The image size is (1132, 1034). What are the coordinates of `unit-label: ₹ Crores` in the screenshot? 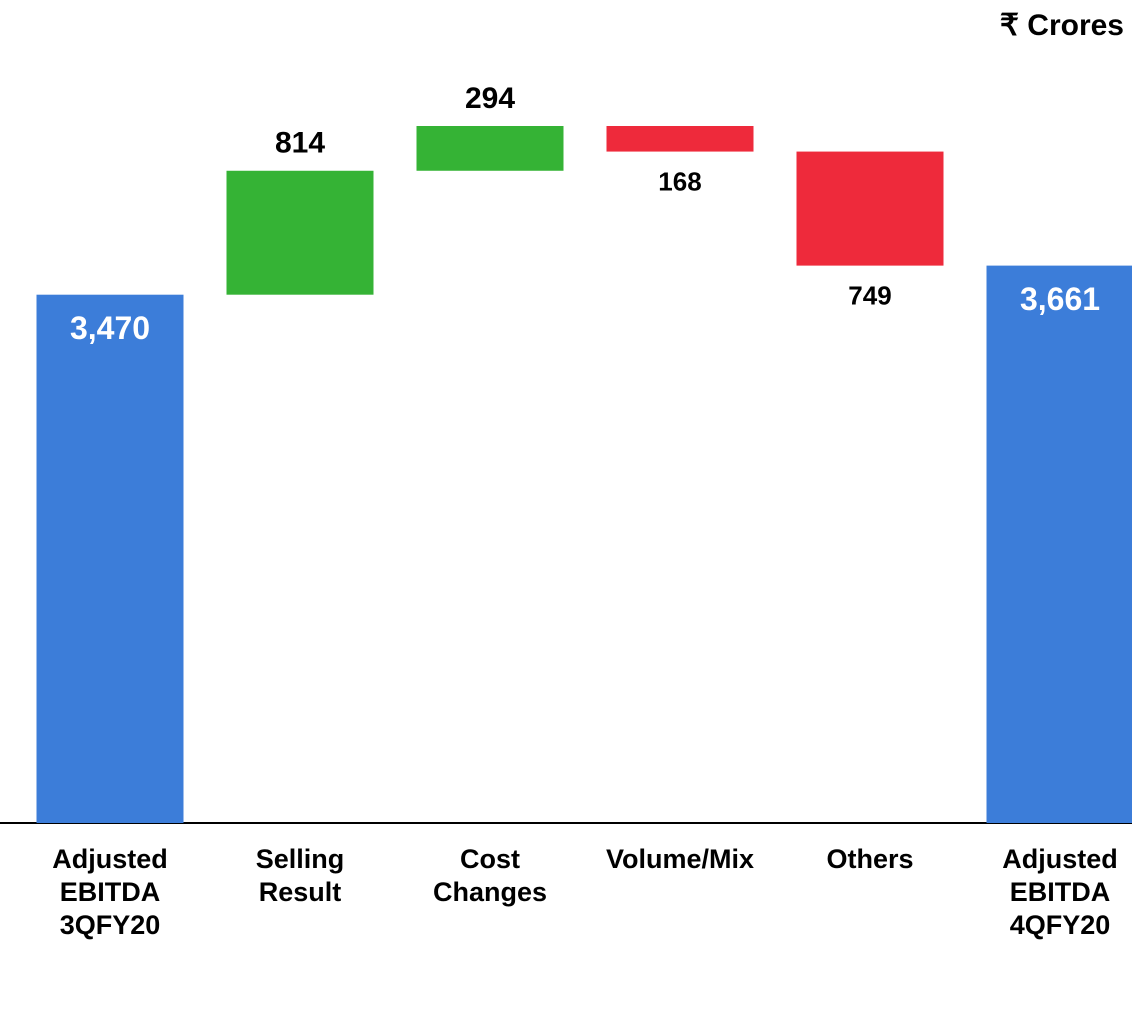 It's located at (1062, 25).